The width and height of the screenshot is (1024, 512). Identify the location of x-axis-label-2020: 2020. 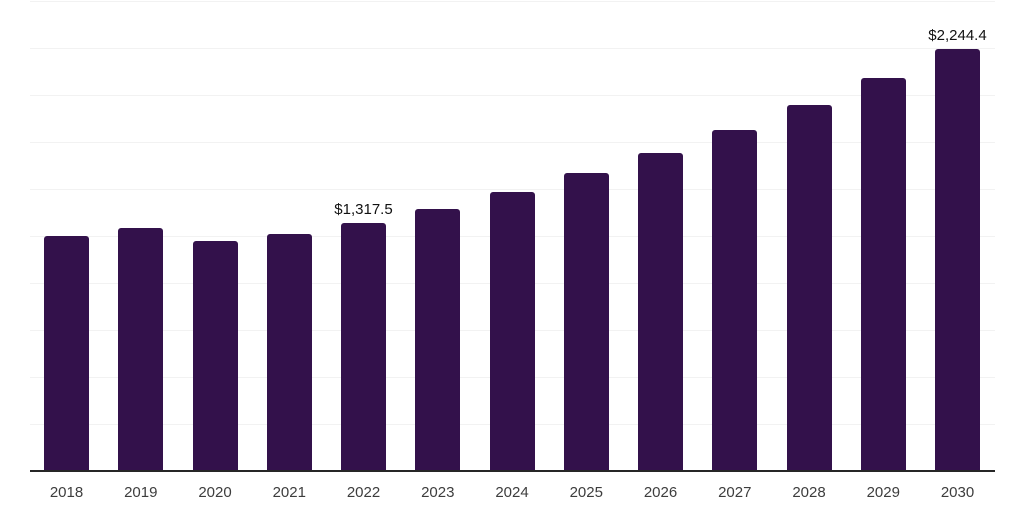
(215, 492).